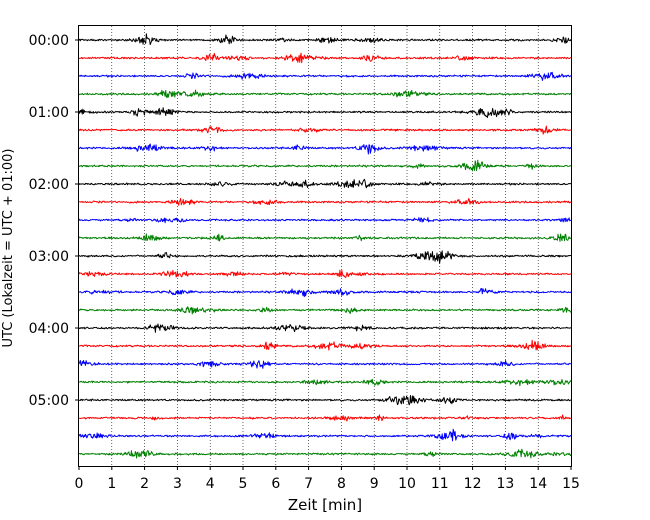 This screenshot has height=520, width=650. What do you see at coordinates (49, 329) in the screenshot?
I see `y-tick-label-4: 04:00` at bounding box center [49, 329].